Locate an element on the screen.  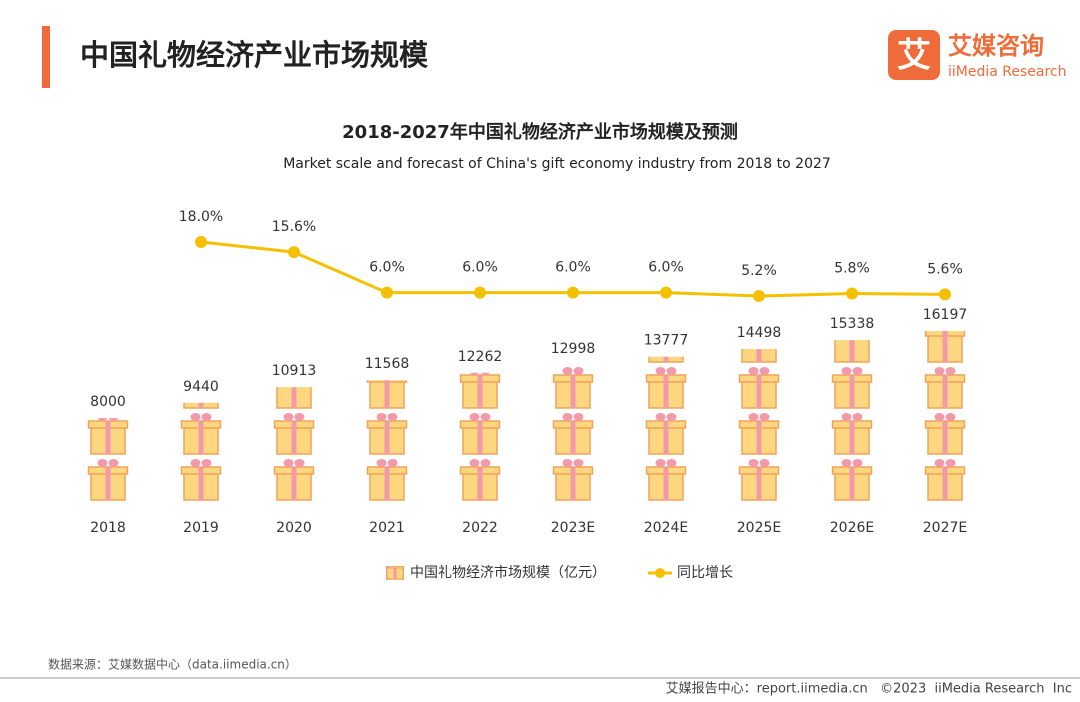
logo-subtext: iiMedia Research is located at coordinates (1007, 72).